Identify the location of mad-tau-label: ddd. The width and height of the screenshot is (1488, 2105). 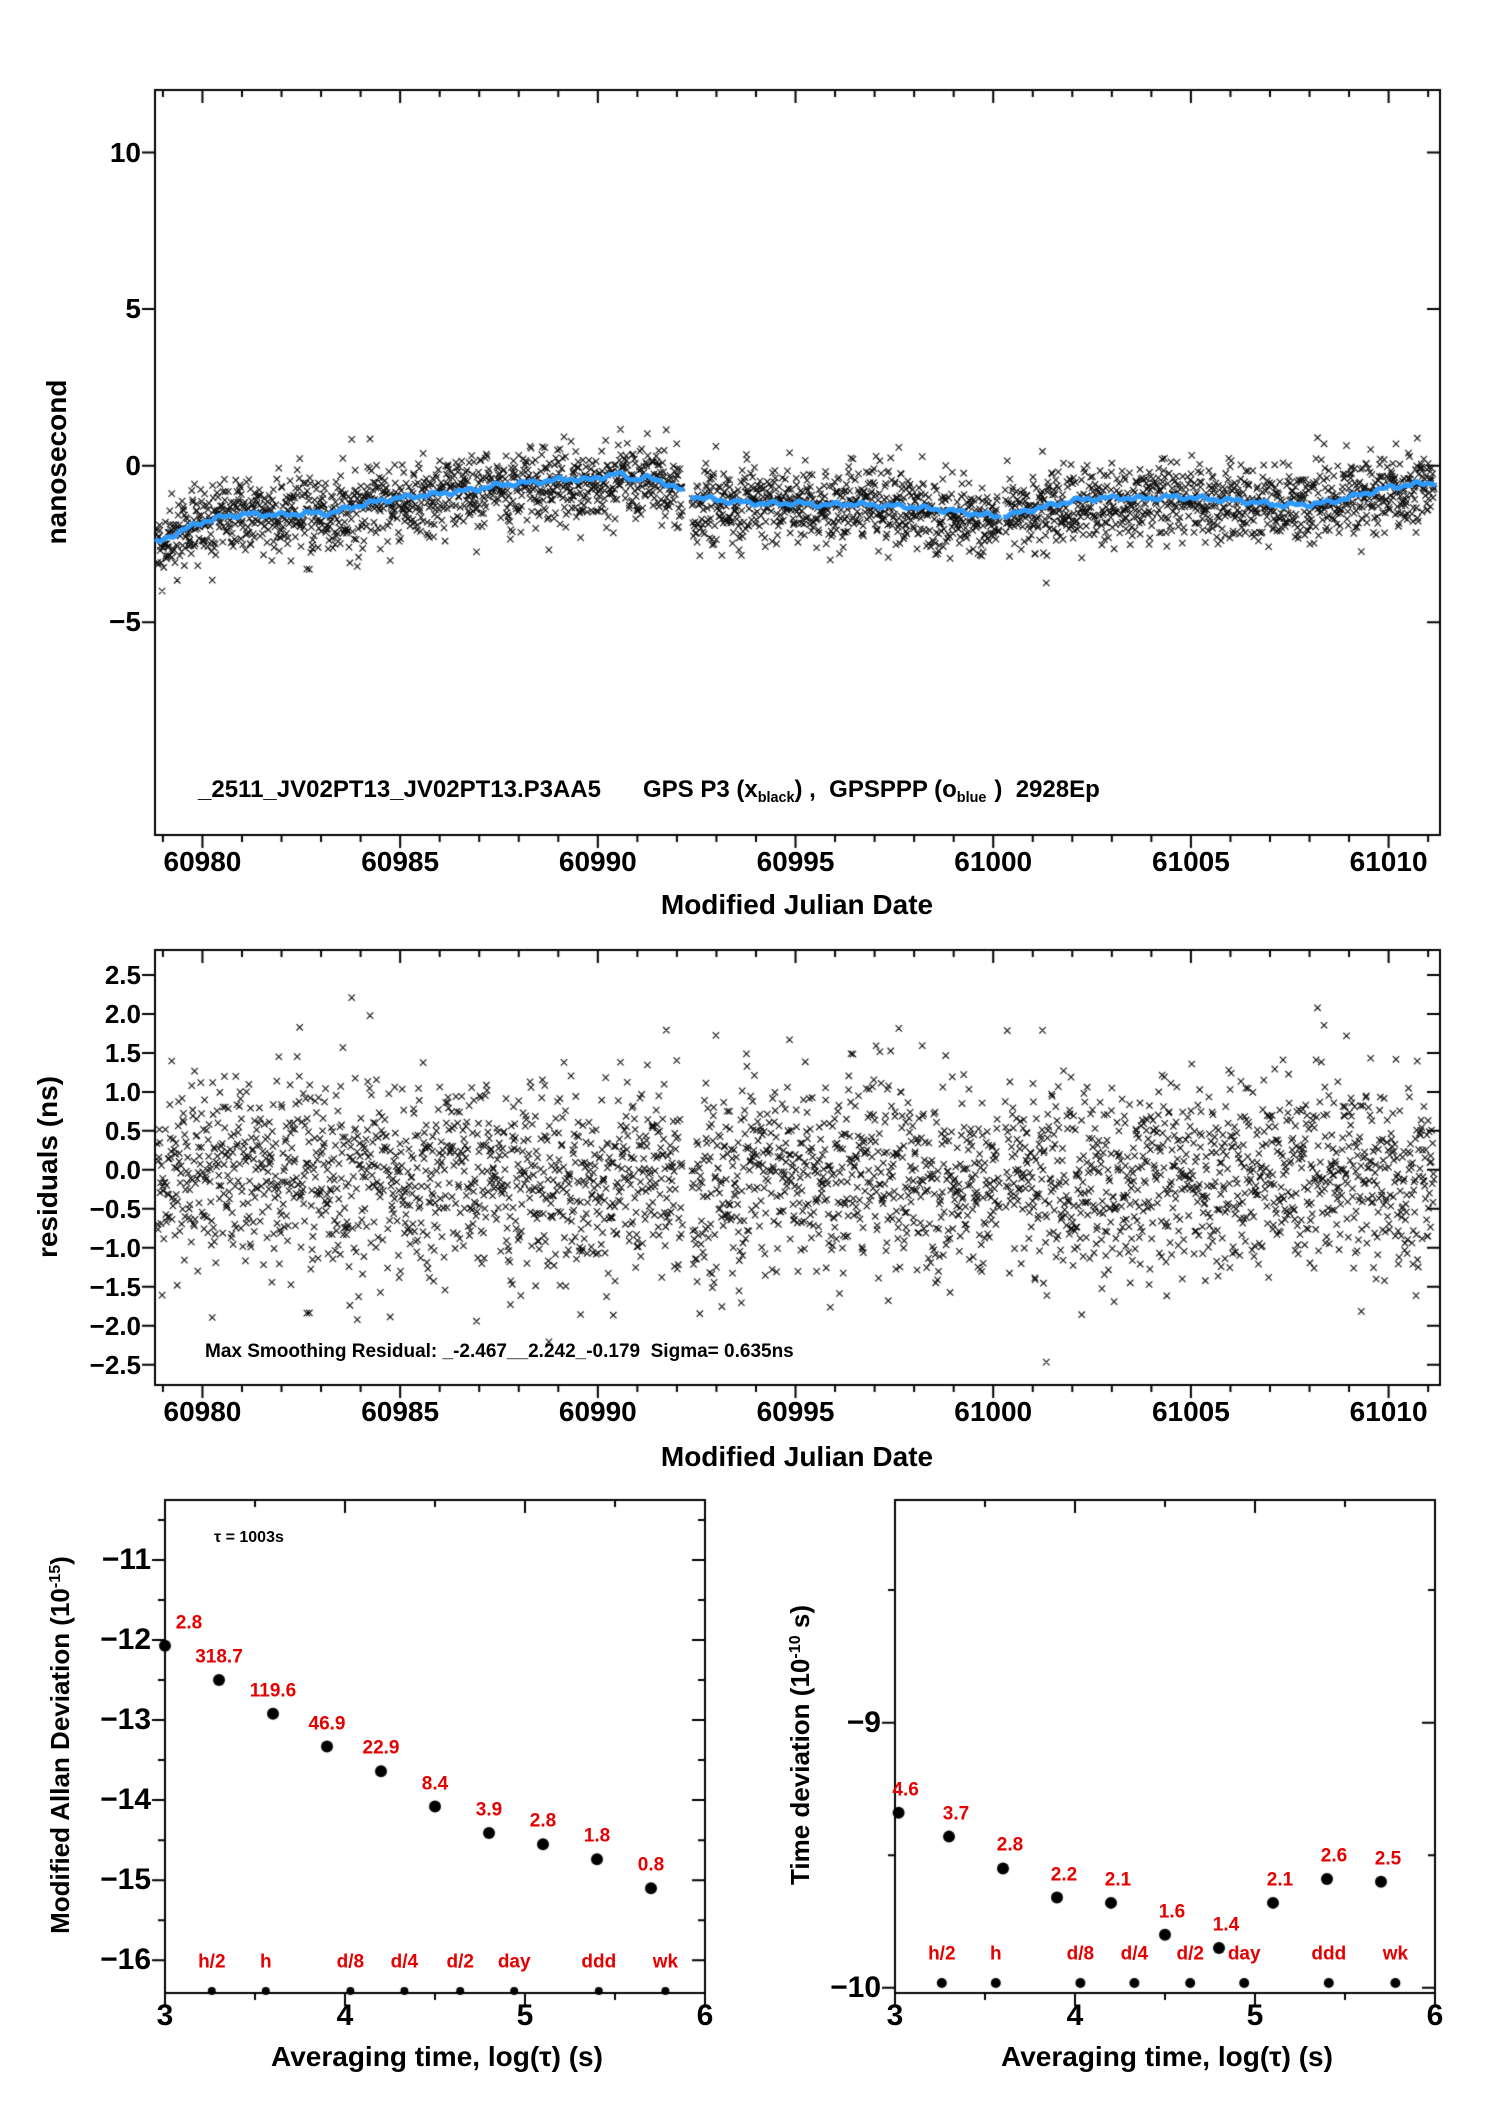
(599, 1962).